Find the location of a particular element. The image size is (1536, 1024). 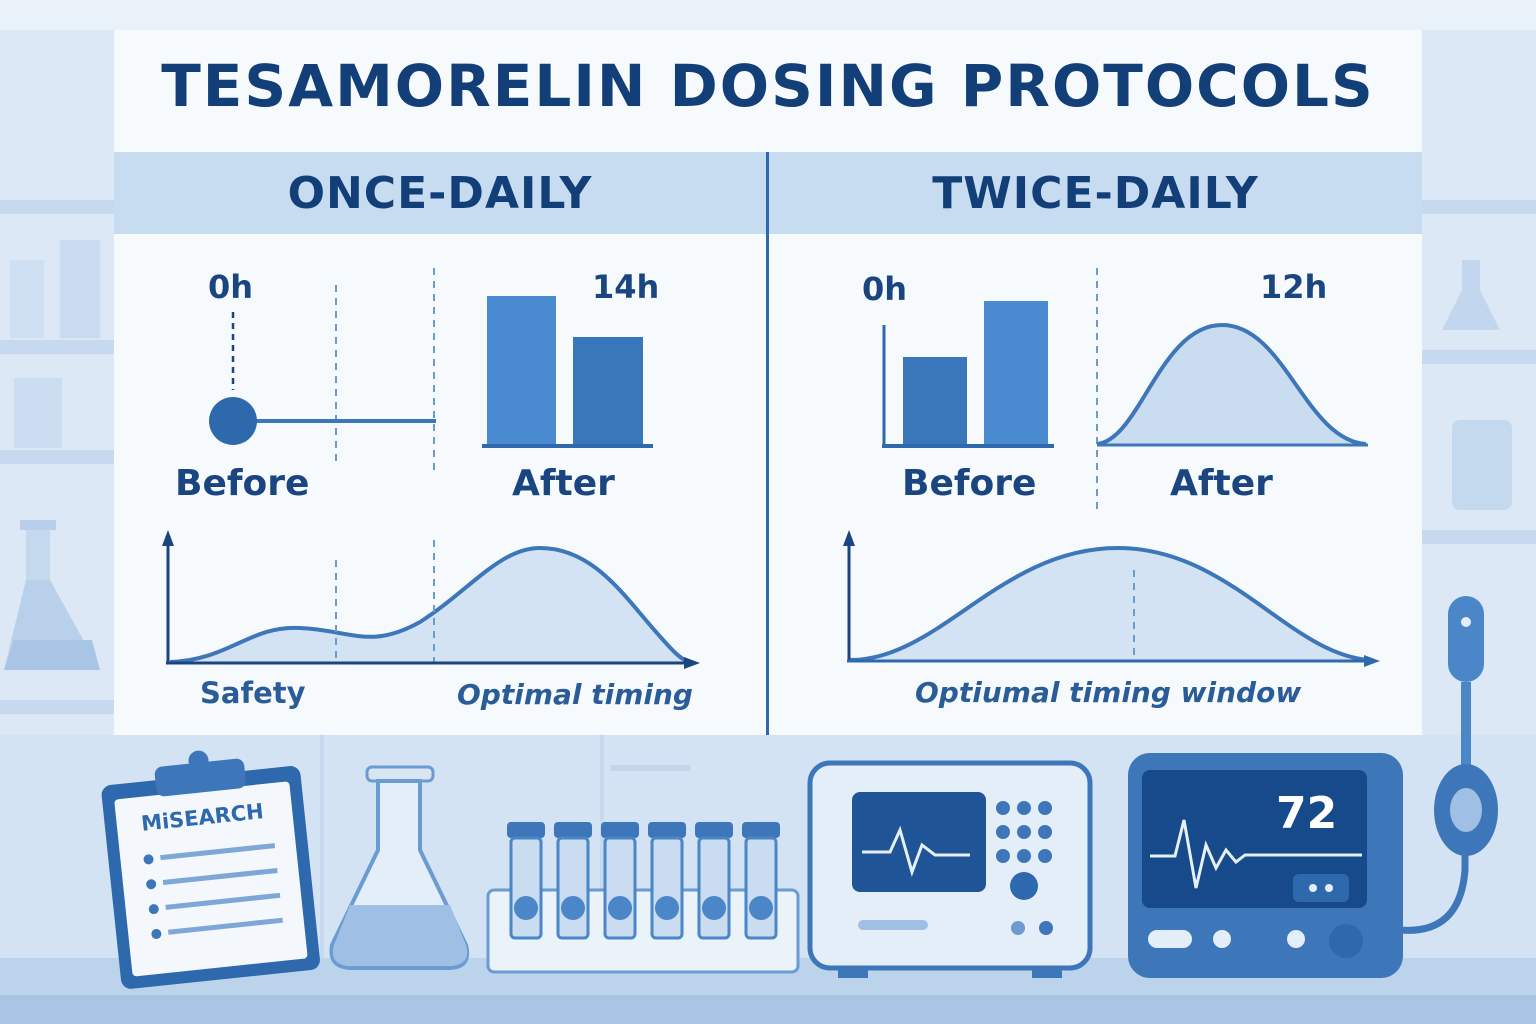

vial-rack-icon is located at coordinates (643, 898).